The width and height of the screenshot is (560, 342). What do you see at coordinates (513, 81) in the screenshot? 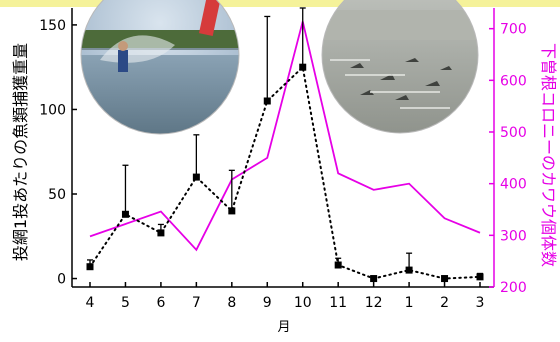
I see `right-tick-label: 600` at bounding box center [513, 81].